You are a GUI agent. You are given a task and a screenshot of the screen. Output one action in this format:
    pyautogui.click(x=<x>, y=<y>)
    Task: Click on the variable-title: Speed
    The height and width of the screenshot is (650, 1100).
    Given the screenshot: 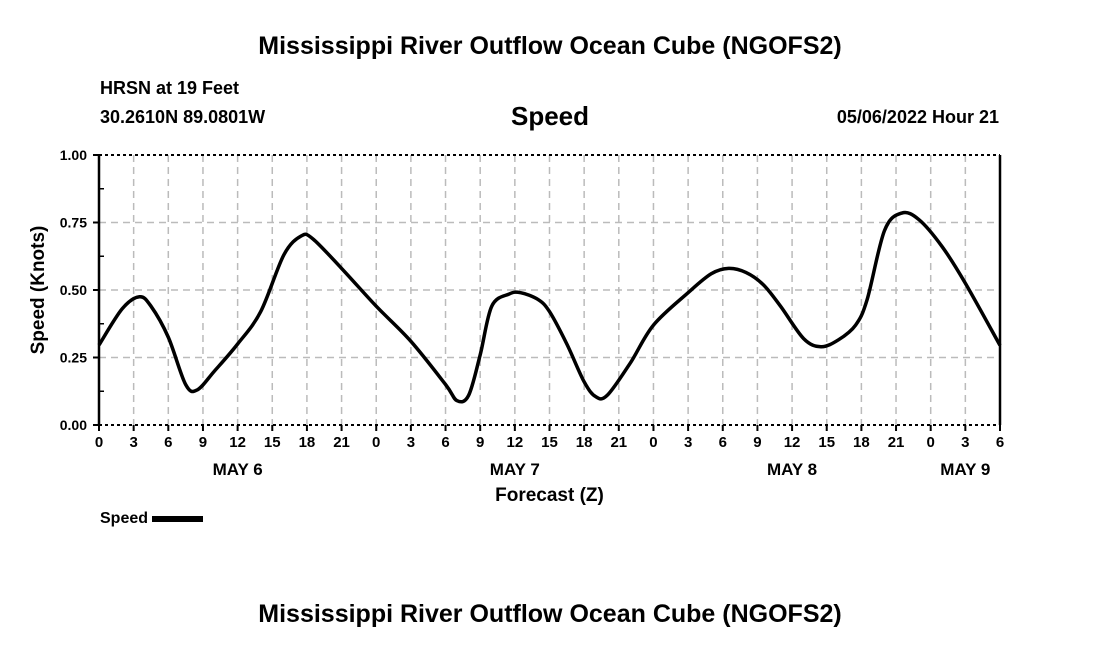 What is the action you would take?
    pyautogui.click(x=550, y=116)
    